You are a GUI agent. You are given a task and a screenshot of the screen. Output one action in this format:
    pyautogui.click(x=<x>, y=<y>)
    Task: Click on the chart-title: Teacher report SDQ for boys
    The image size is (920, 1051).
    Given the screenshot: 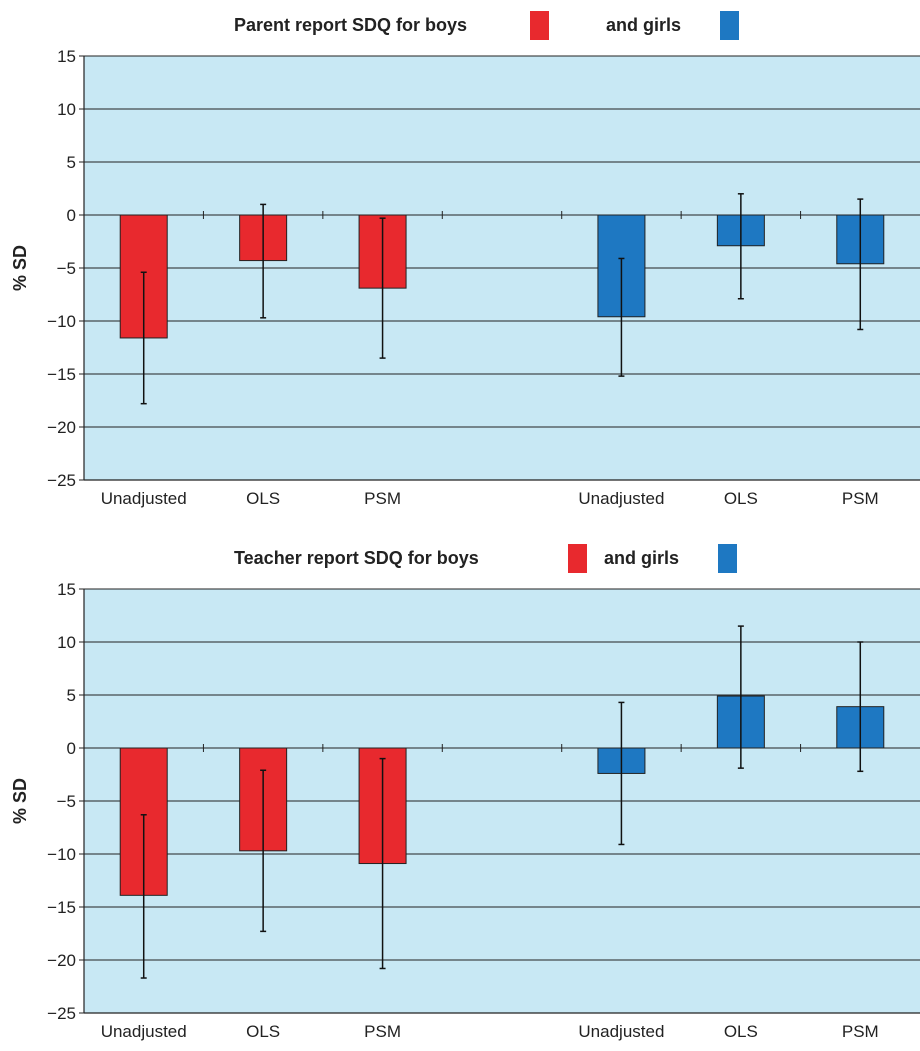 What is the action you would take?
    pyautogui.click(x=356, y=558)
    